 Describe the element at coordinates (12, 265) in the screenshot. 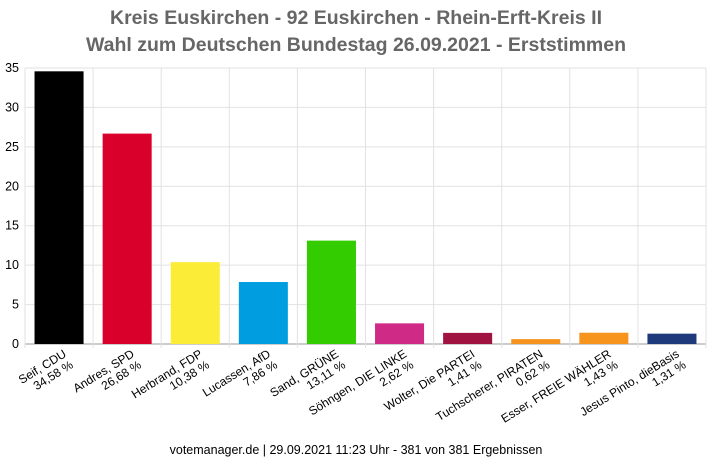

I see `y-tick-label: 10` at that location.